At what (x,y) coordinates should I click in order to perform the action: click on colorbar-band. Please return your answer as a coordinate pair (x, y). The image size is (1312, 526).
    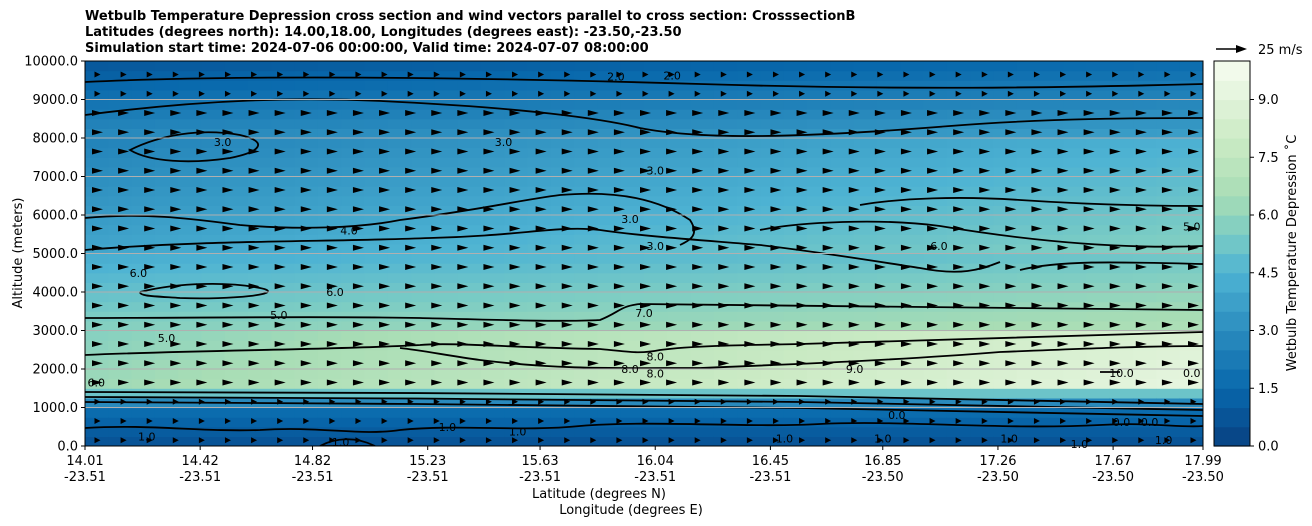
    Looking at the image, I should click on (1232, 398).